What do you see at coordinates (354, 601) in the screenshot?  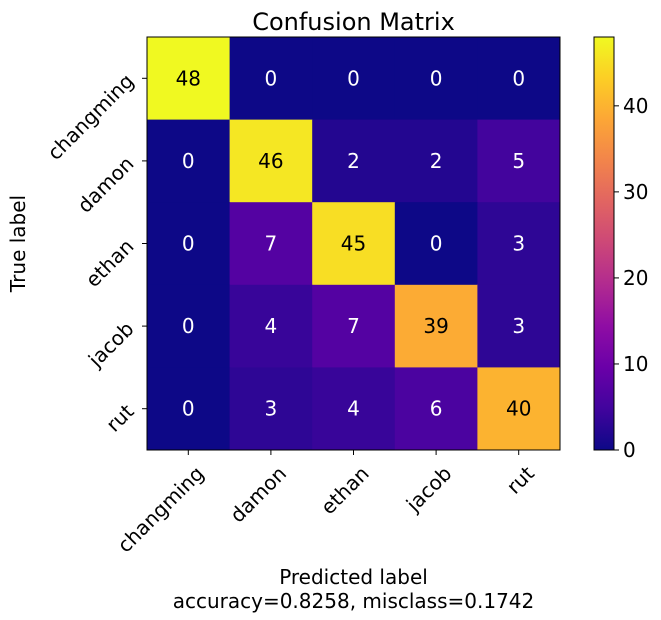 I see `accuracy-caption: accuracy=0.8258, misclass=0.1742` at bounding box center [354, 601].